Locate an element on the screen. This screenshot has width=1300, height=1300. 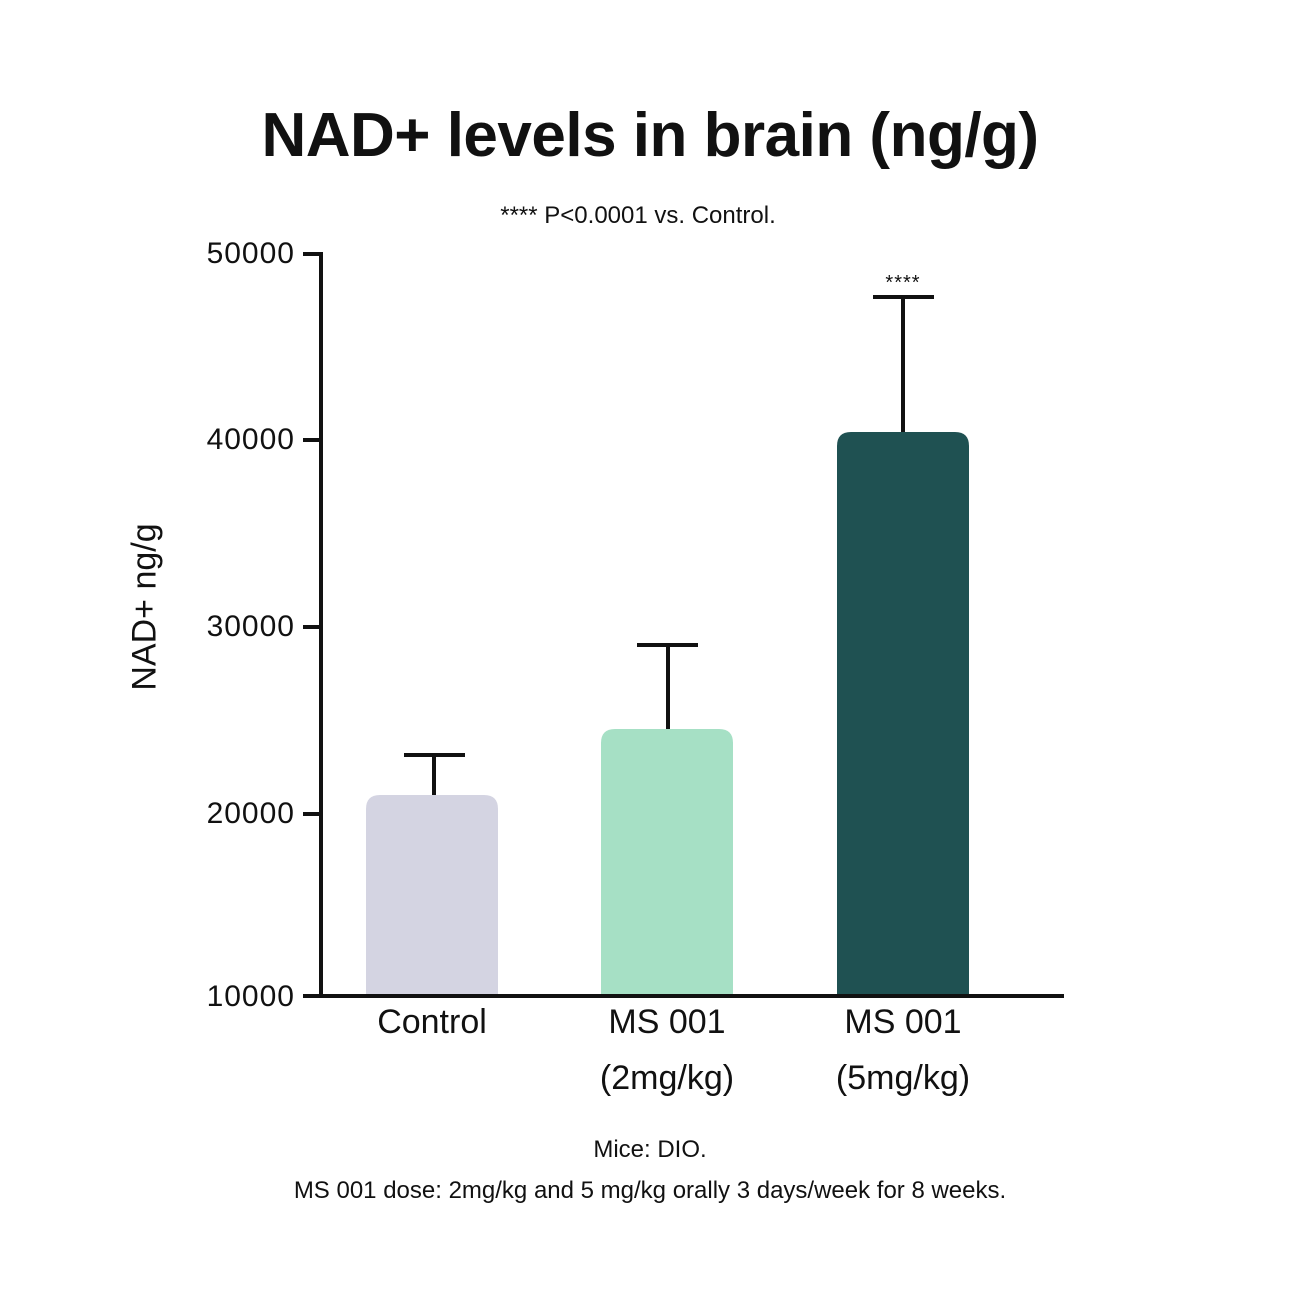
y-axis is located at coordinates (313, 625).